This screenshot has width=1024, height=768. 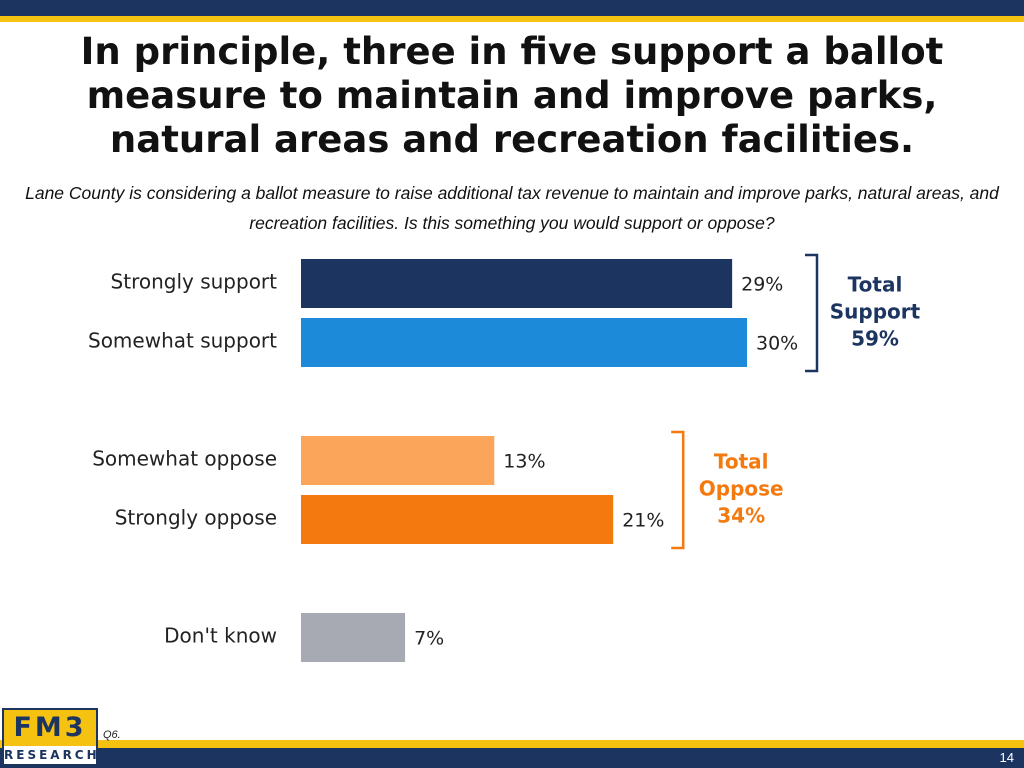 What do you see at coordinates (512, 758) in the screenshot?
I see `bottom-navy-band` at bounding box center [512, 758].